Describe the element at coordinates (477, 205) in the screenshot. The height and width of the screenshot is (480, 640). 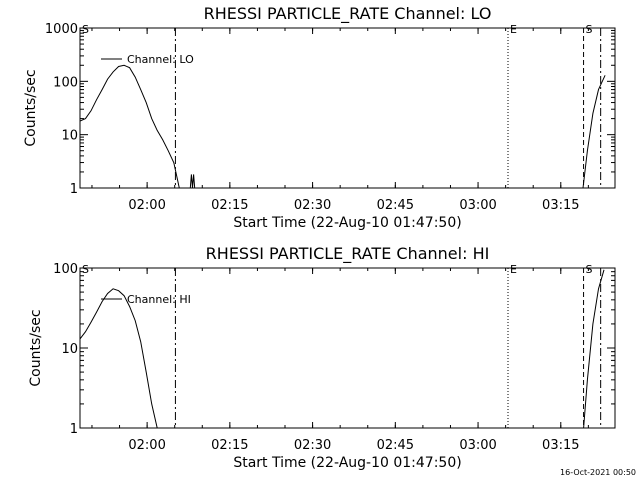
I see `lo-x-tick-label: 03:00` at that location.